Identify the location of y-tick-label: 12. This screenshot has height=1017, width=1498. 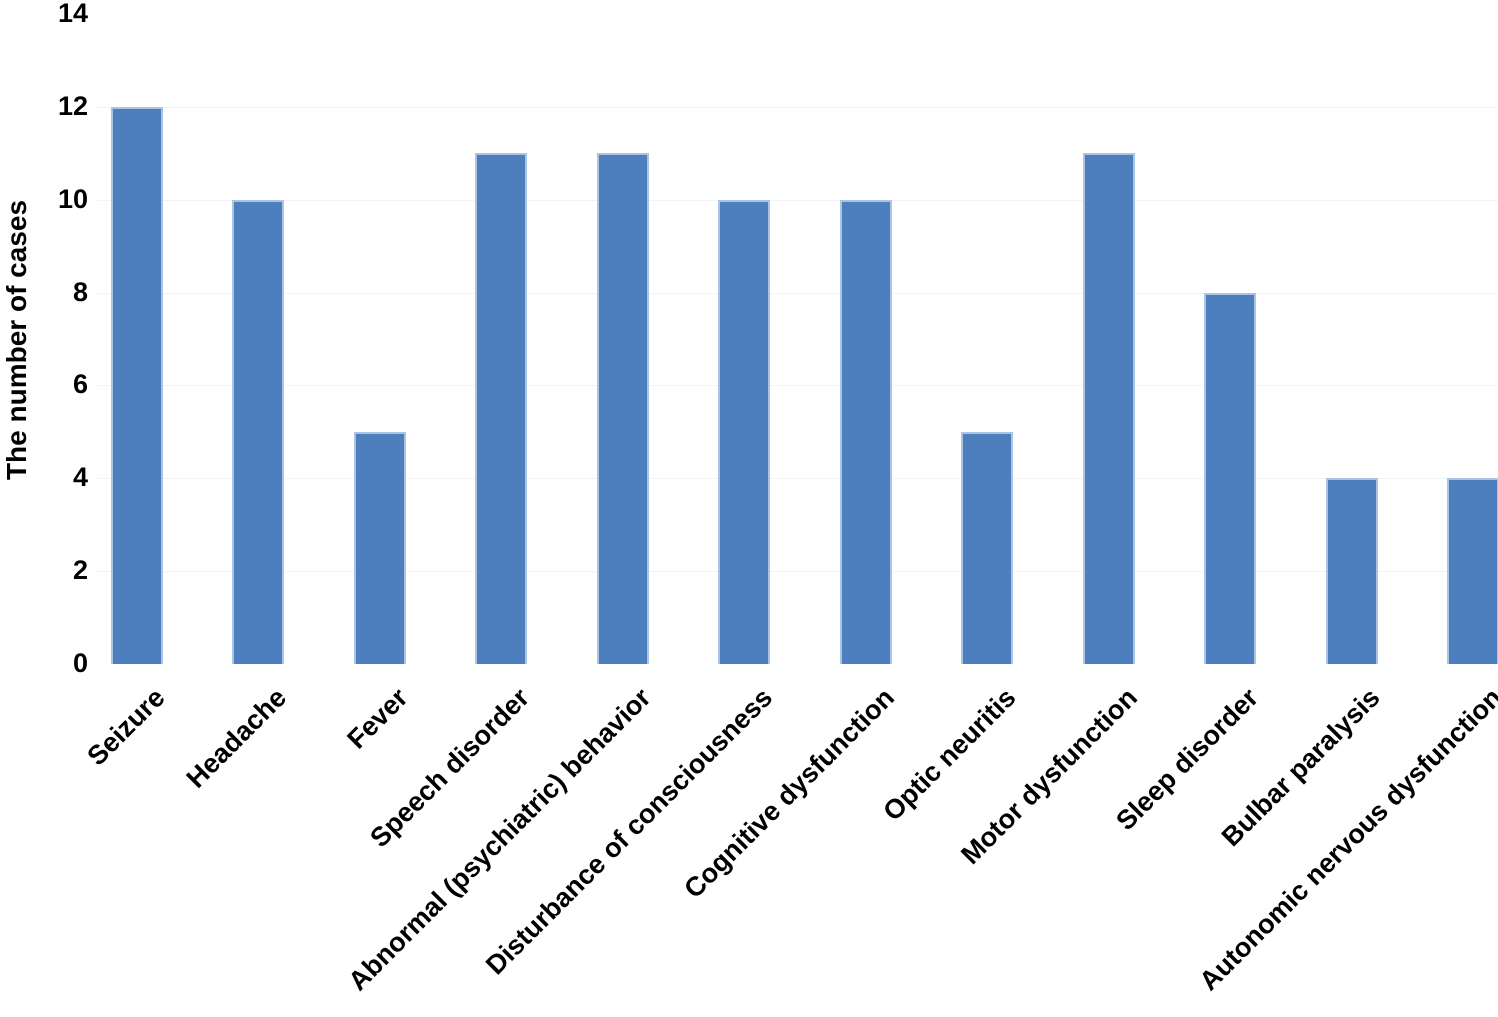
(72, 105).